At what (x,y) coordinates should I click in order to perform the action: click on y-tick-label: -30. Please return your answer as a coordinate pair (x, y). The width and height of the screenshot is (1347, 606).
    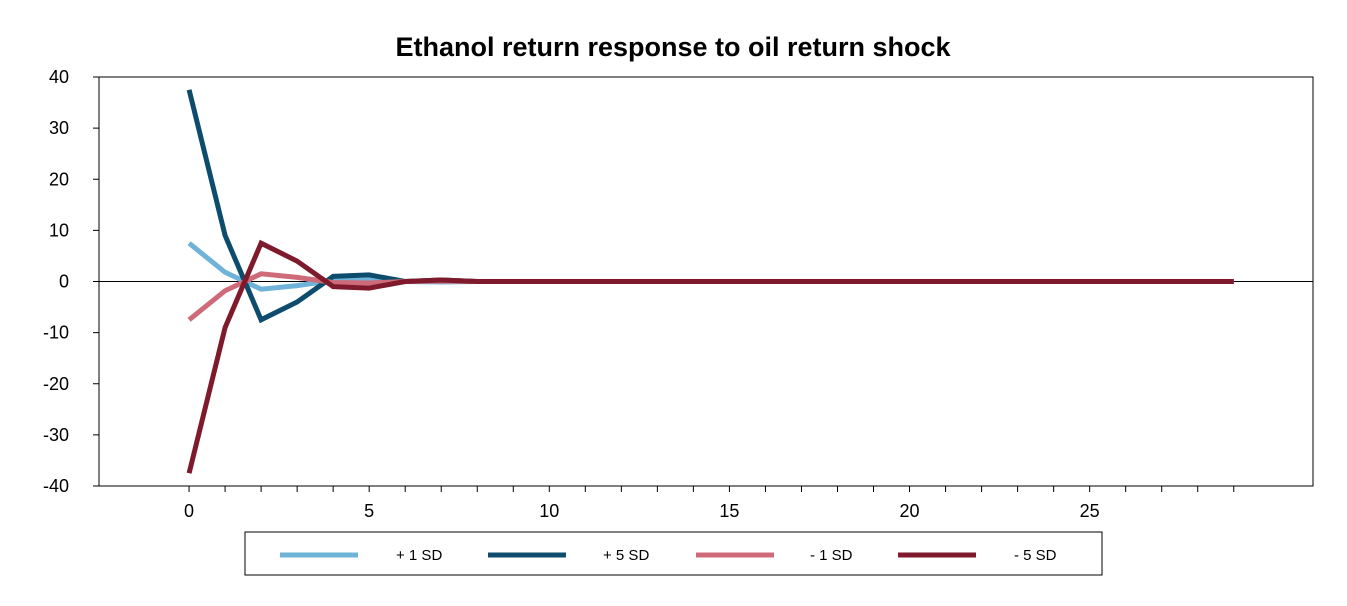
    Looking at the image, I should click on (56, 435).